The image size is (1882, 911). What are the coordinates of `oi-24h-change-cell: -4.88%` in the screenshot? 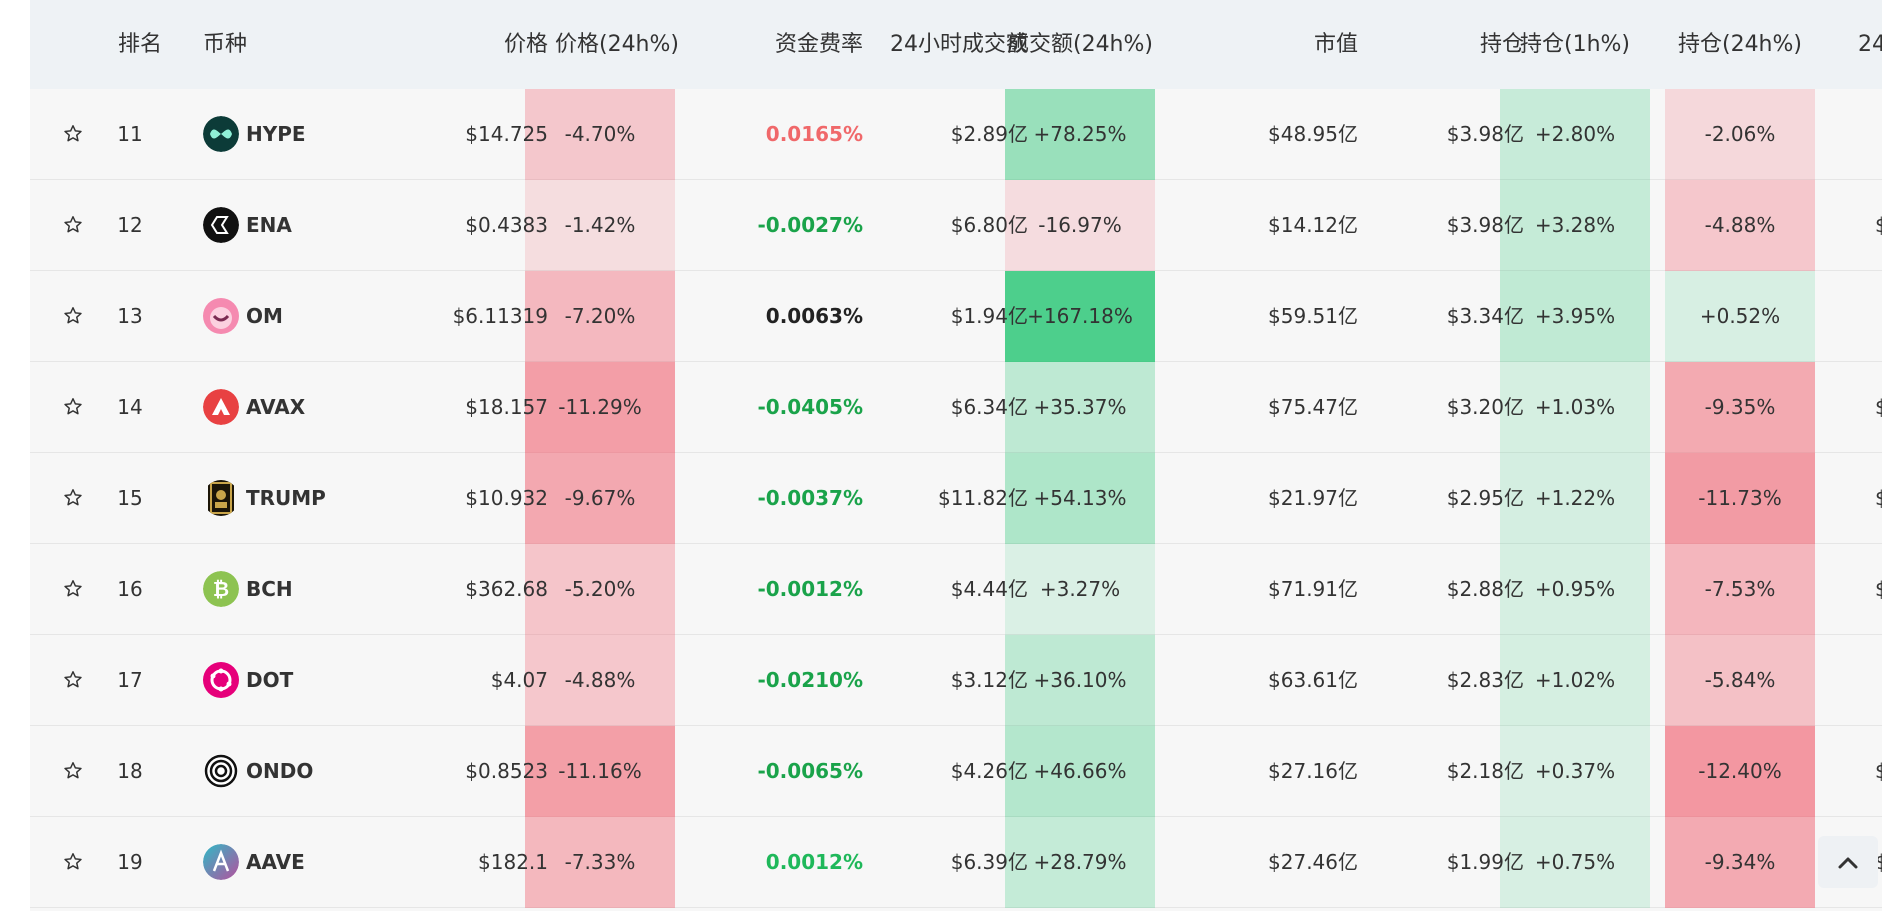 It's located at (1740, 225).